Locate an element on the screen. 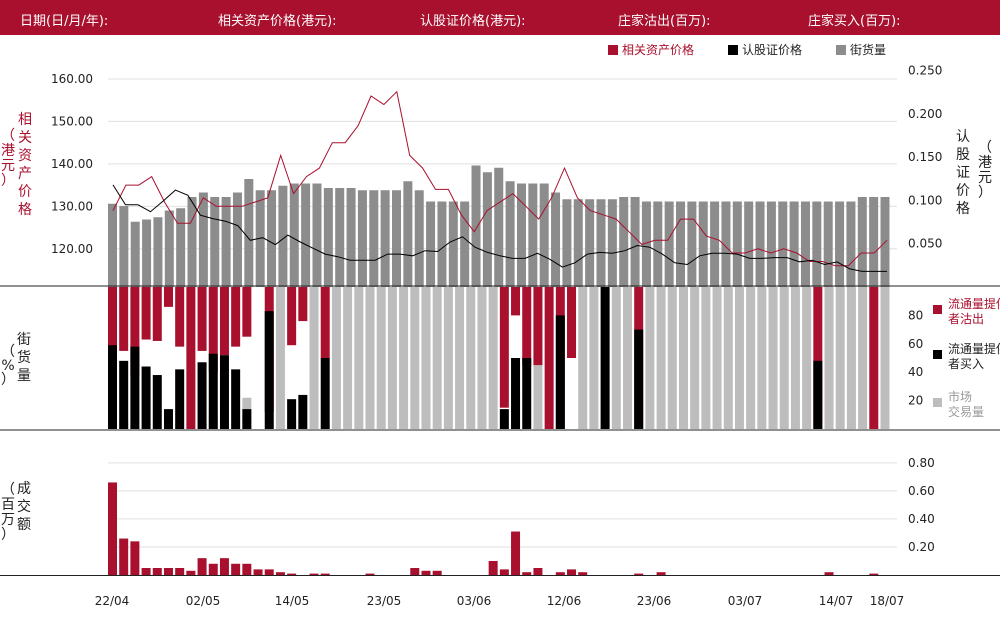 This screenshot has width=1000, height=620. volume-axis-unit-char: ） is located at coordinates (8, 380).